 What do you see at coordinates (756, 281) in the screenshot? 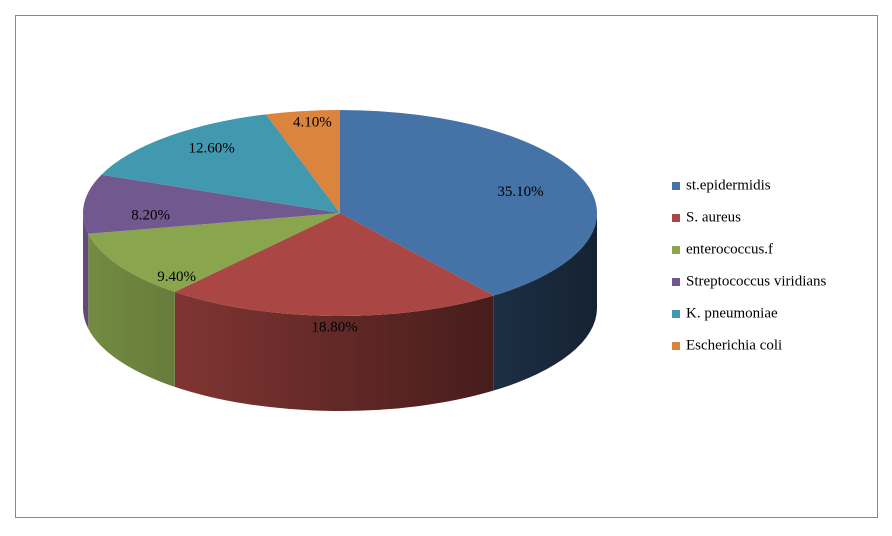
I see `legend-label: Streptococcus viridians` at bounding box center [756, 281].